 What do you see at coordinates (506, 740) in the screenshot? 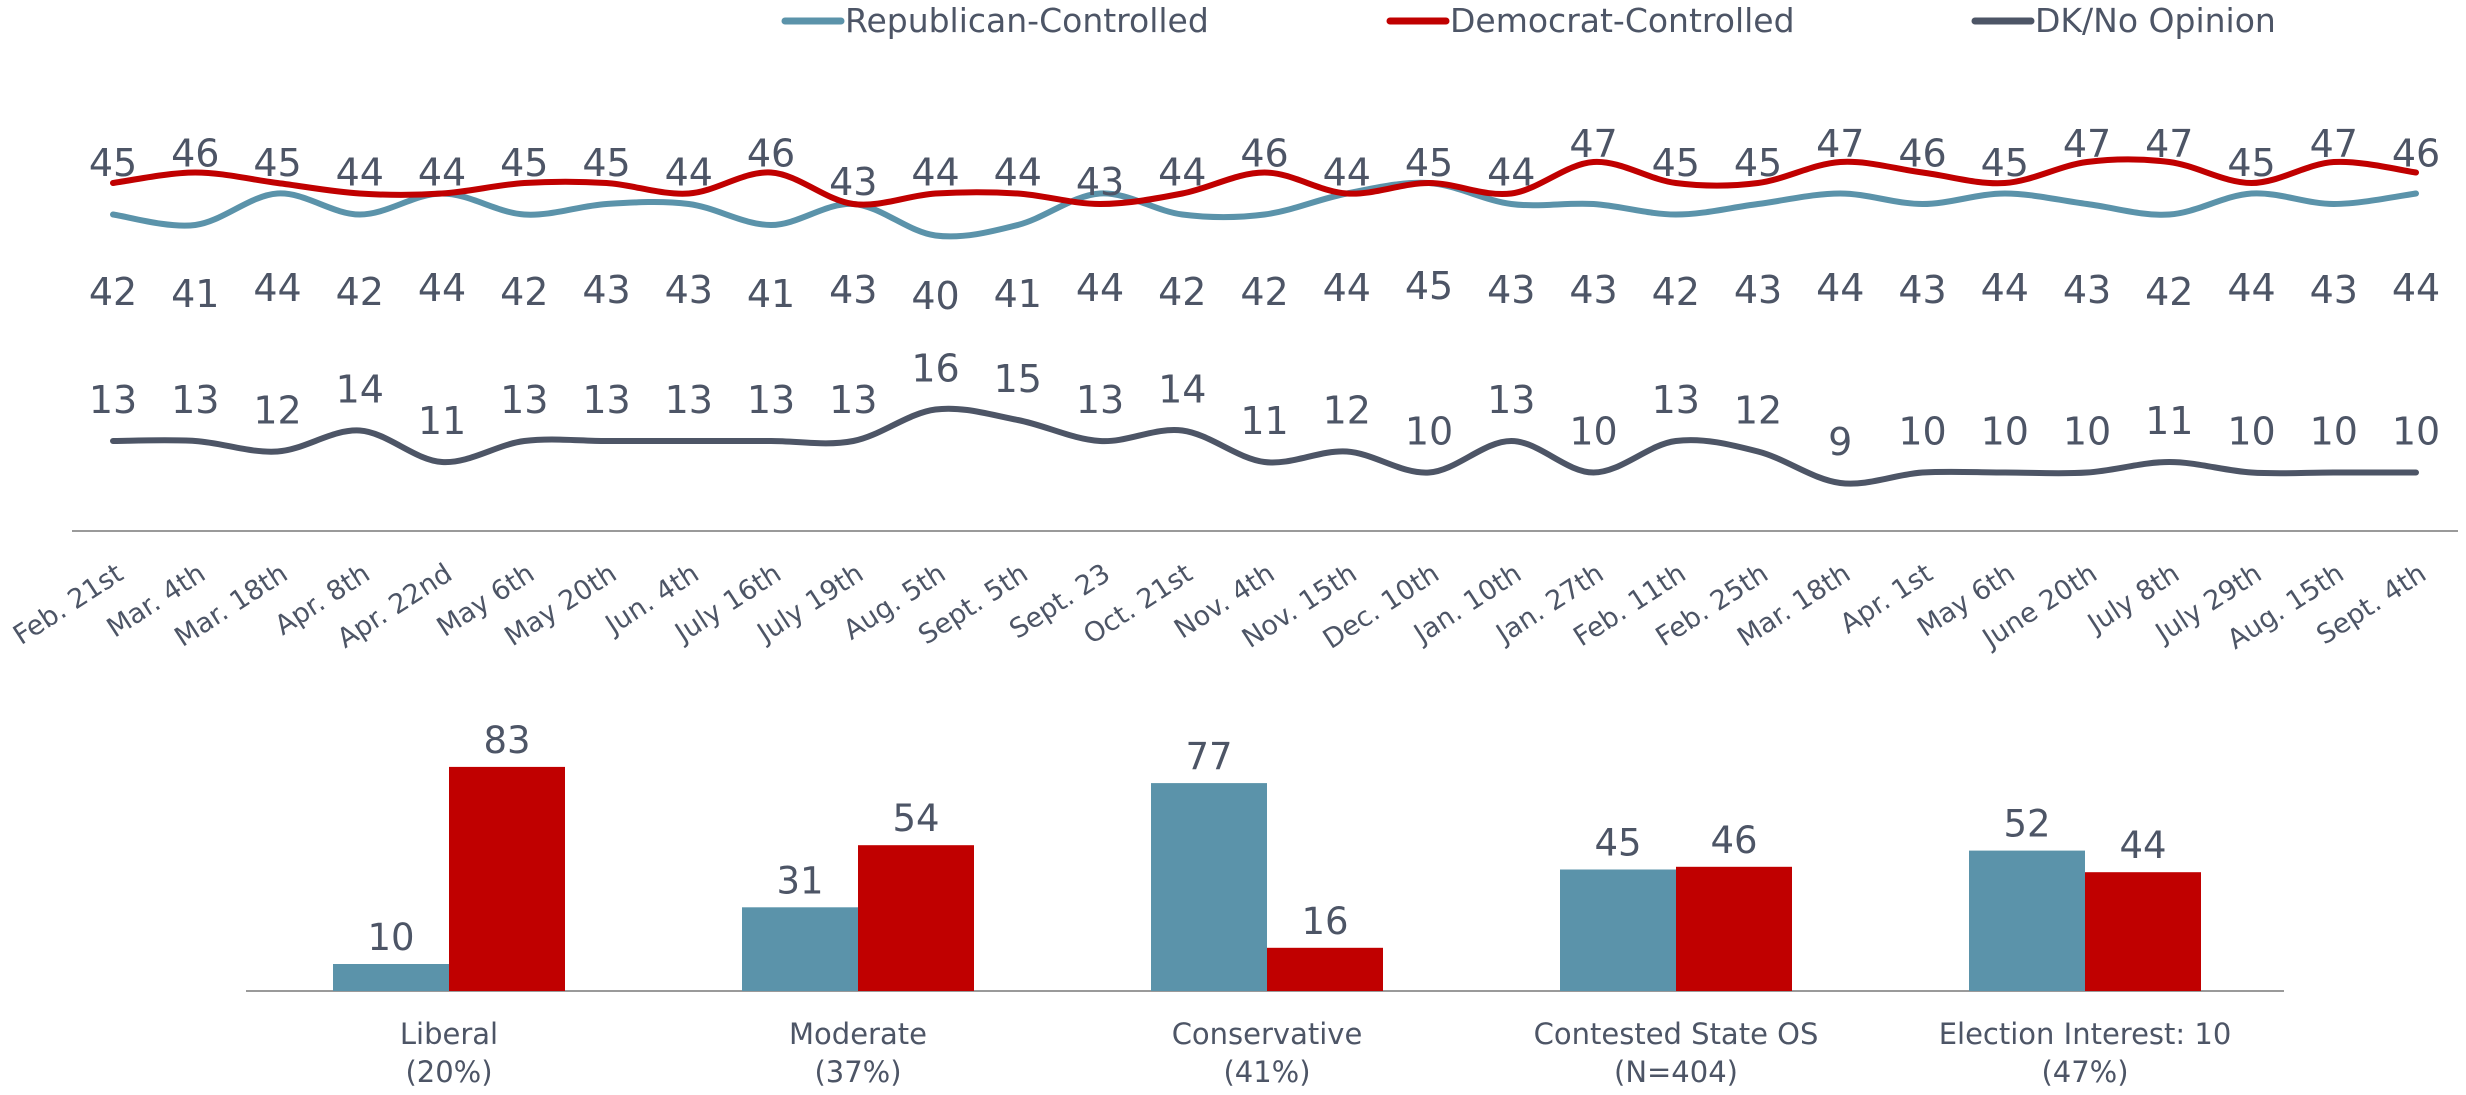
I see `bar-value-label: 83` at bounding box center [506, 740].